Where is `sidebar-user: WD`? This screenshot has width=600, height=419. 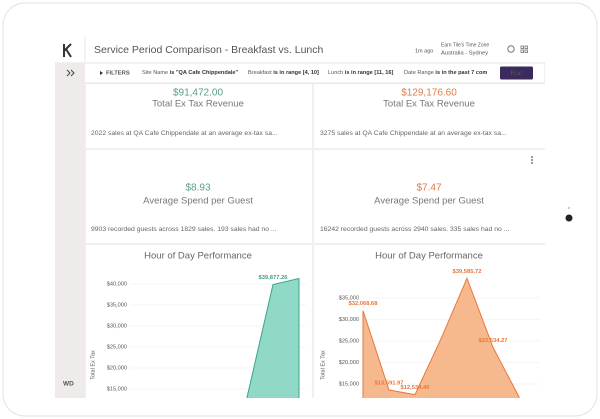
sidebar-user: WD is located at coordinates (68, 384).